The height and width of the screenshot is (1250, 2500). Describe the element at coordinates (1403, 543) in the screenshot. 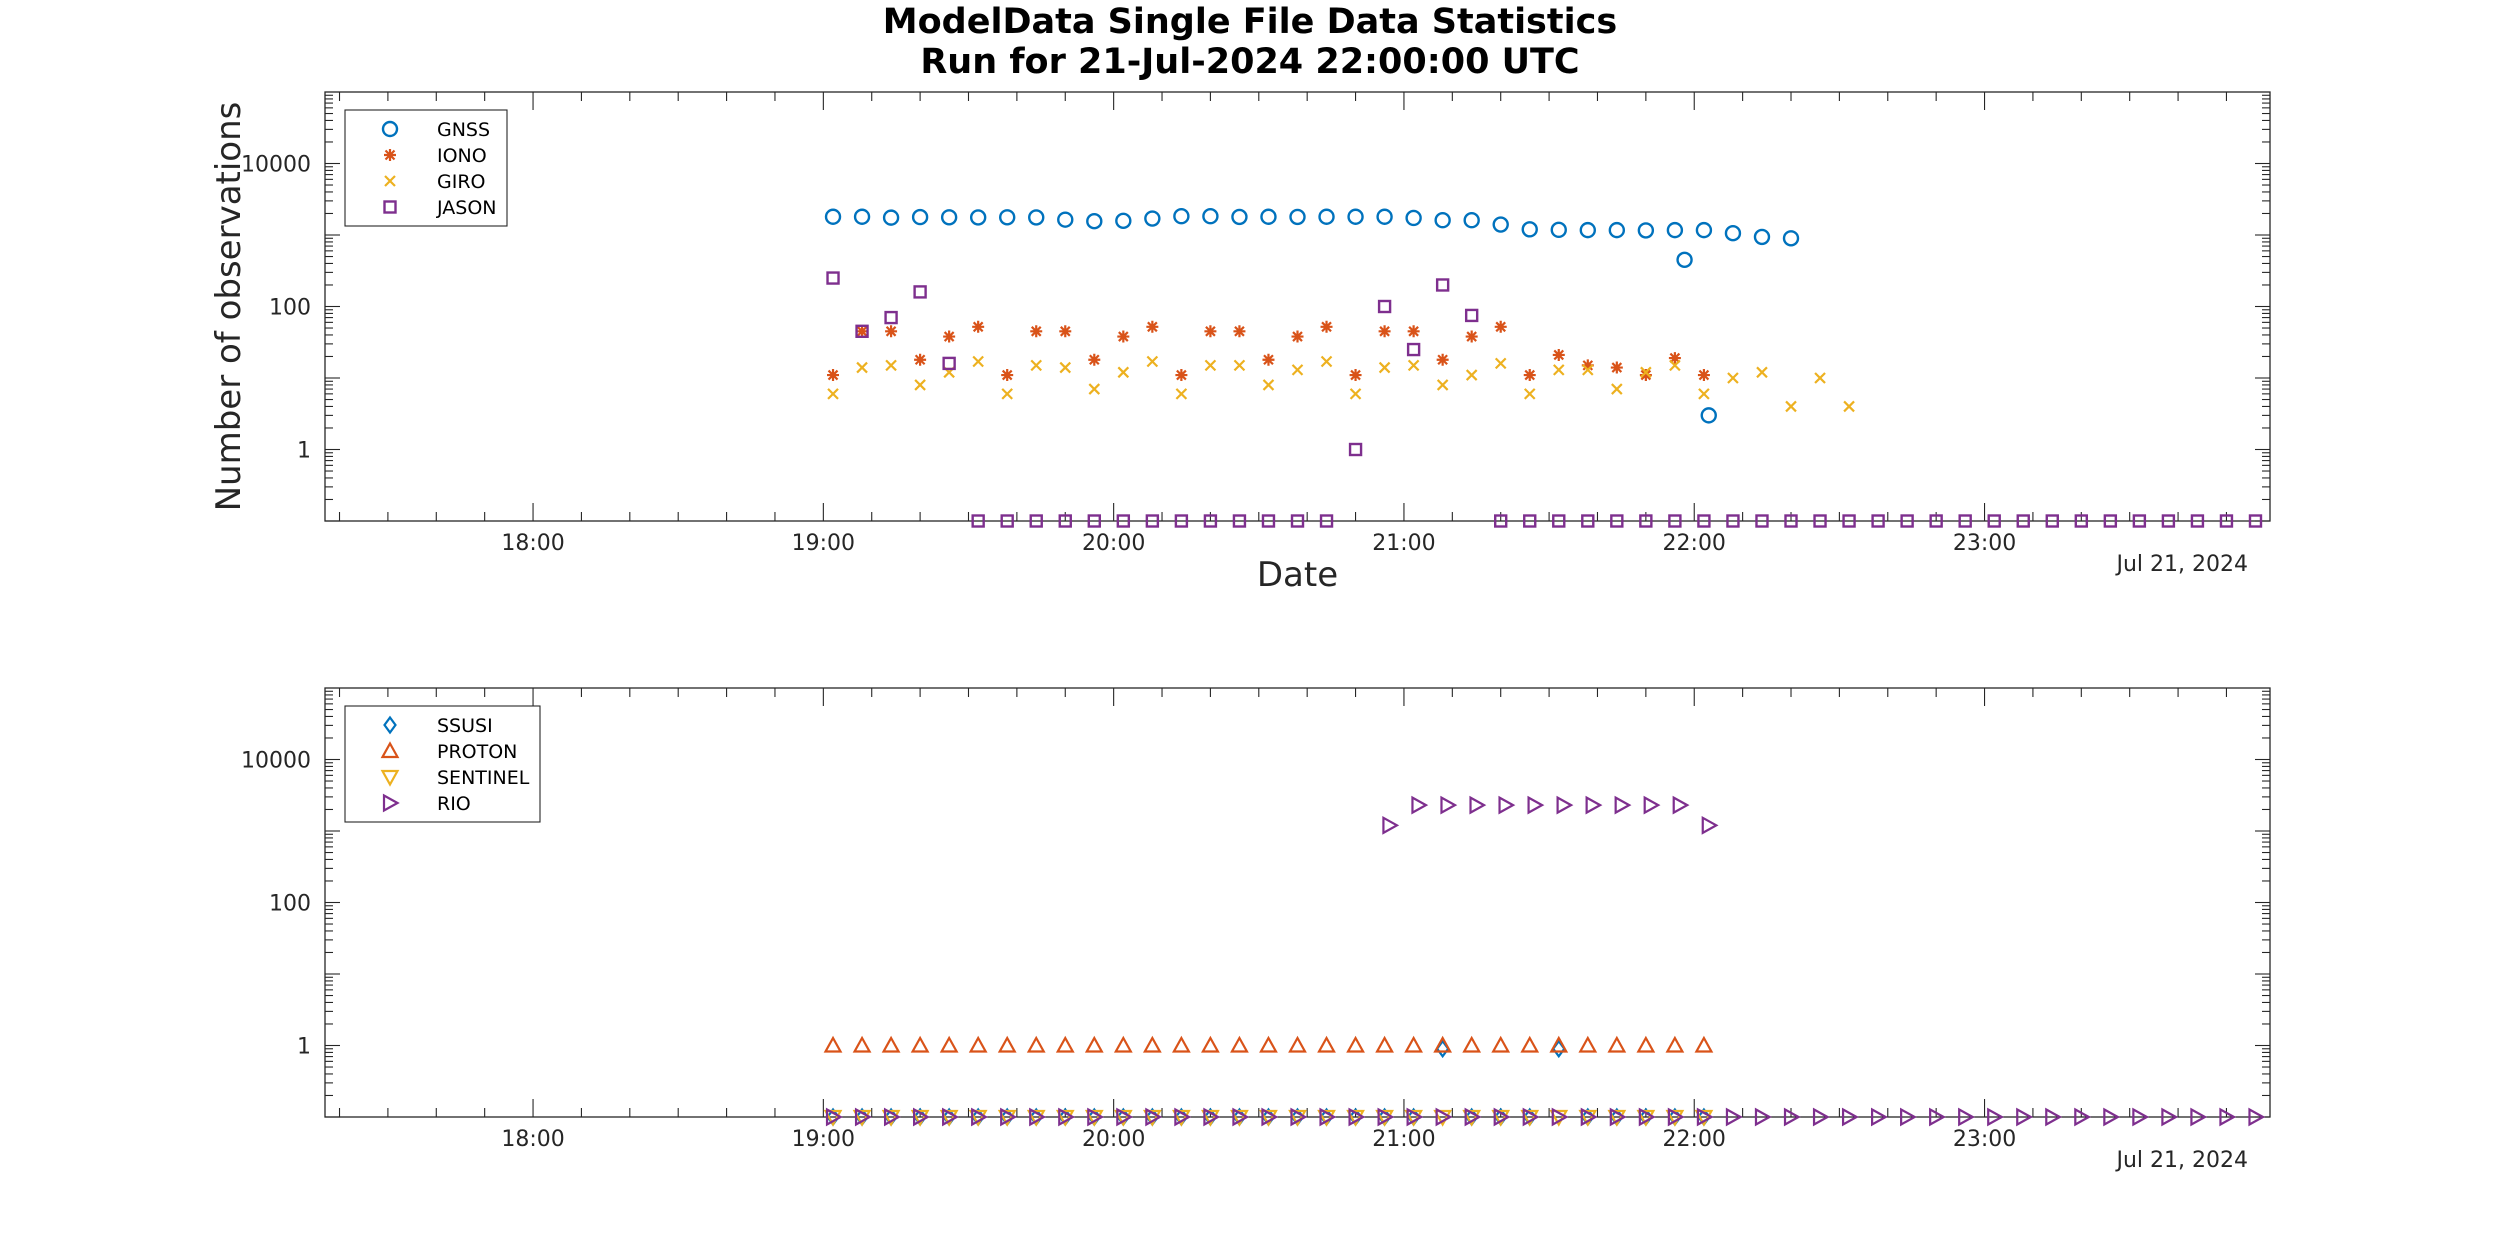

I see `x-tick-label: 21:00` at that location.